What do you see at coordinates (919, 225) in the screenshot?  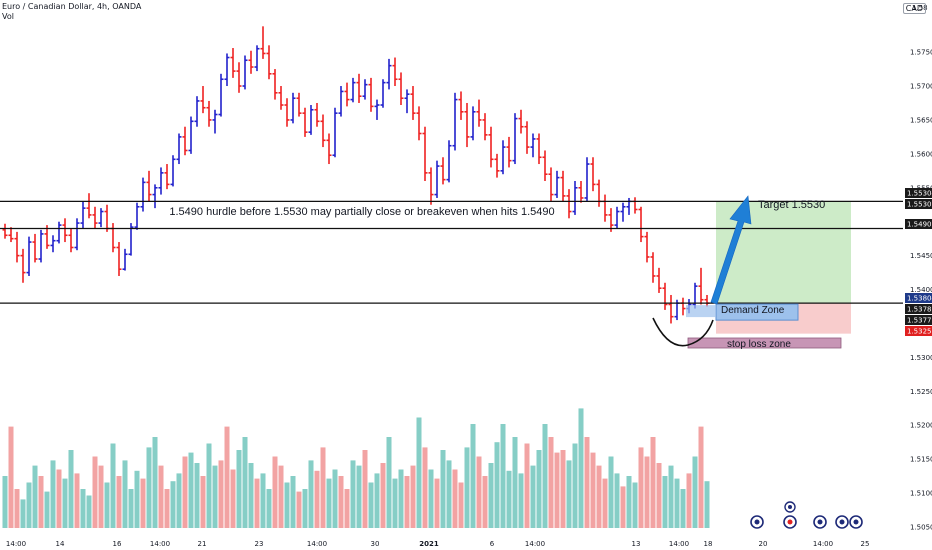 I see `price-tag-label: 1.54900` at bounding box center [919, 225].